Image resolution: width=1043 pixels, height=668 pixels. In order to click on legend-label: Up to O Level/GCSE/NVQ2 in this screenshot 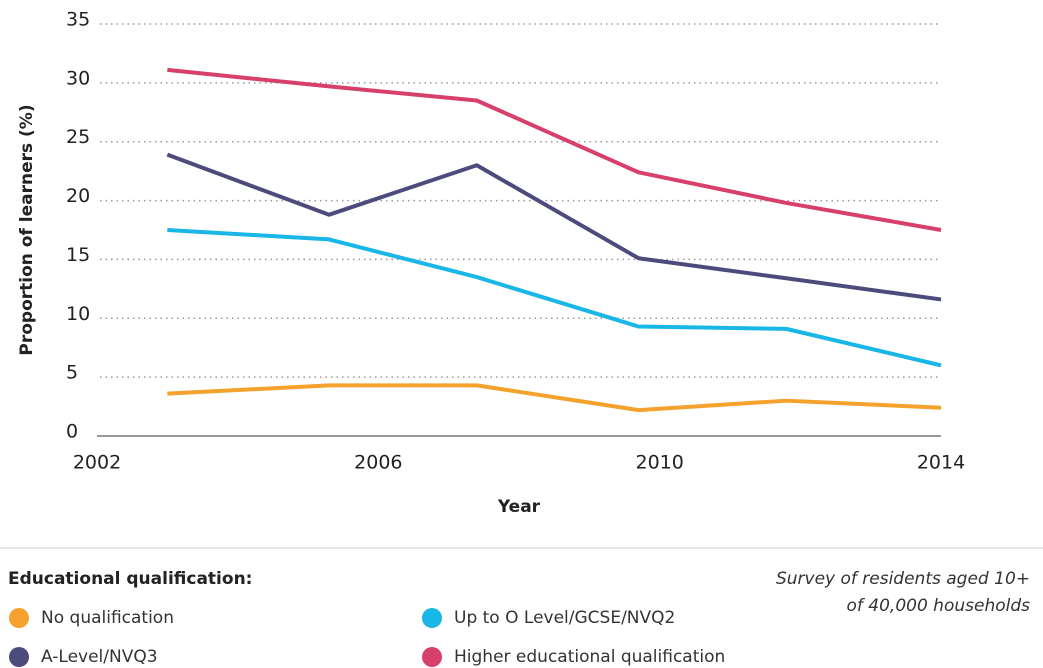, I will do `click(564, 618)`.